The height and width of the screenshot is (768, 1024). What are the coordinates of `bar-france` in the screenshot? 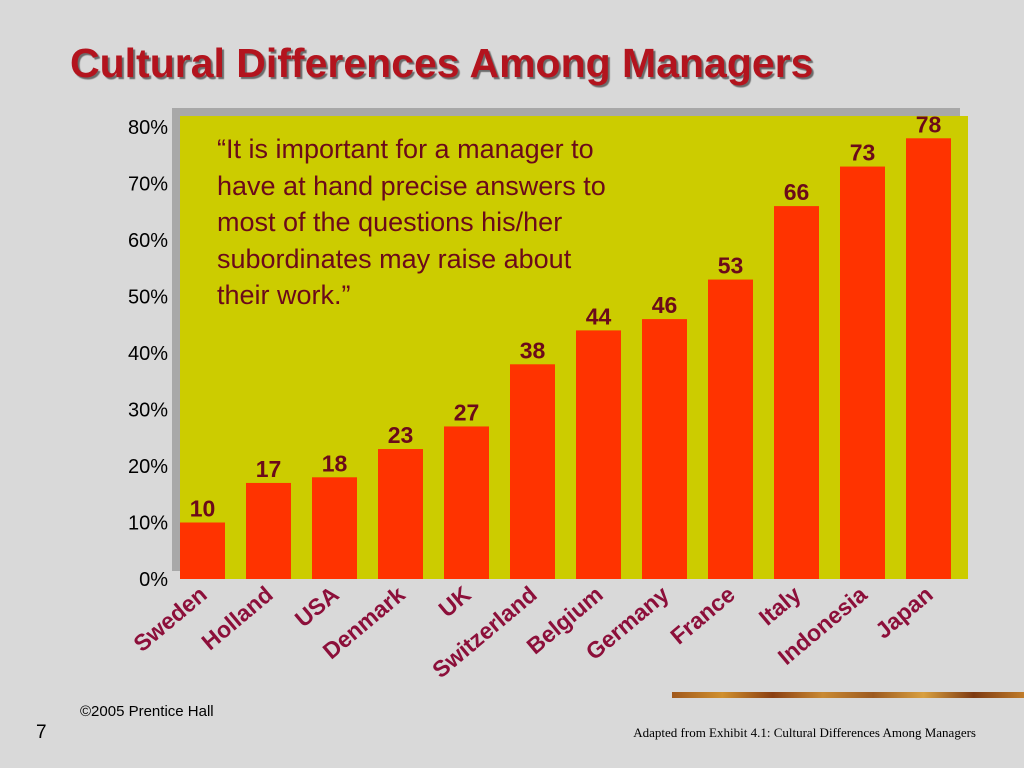 It's located at (730, 429).